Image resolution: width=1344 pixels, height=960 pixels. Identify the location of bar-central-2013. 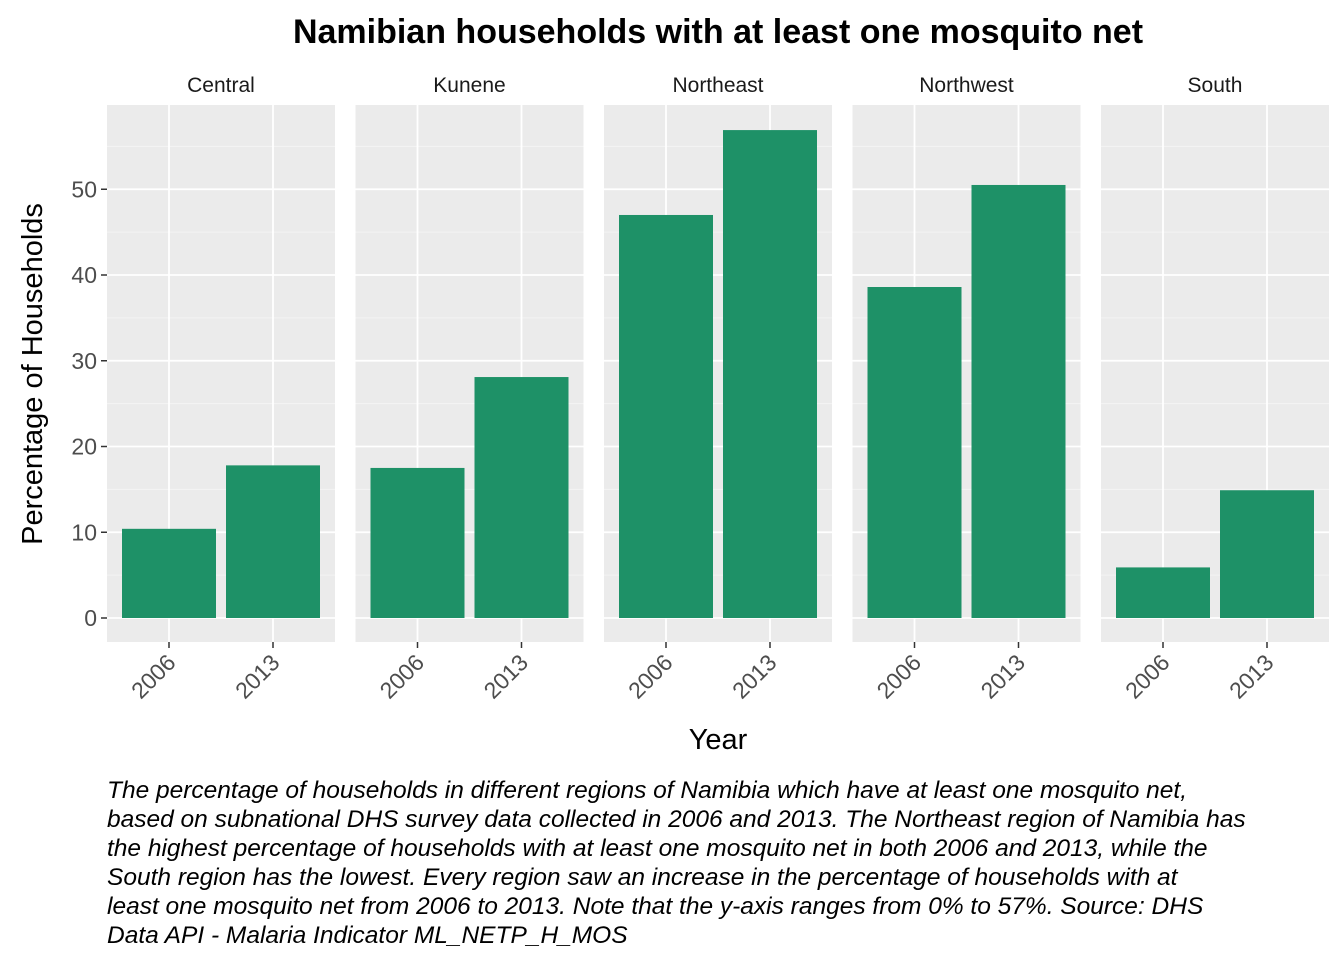
(273, 541).